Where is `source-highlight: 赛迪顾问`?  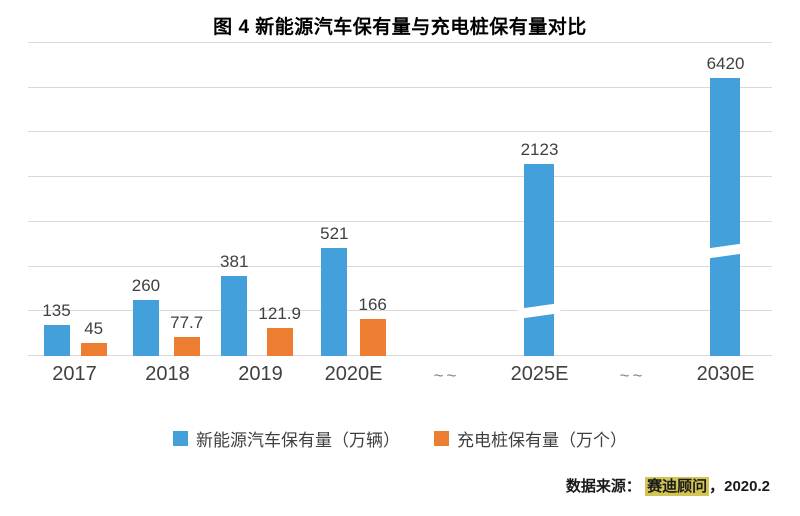
source-highlight: 赛迪顾问 is located at coordinates (677, 486).